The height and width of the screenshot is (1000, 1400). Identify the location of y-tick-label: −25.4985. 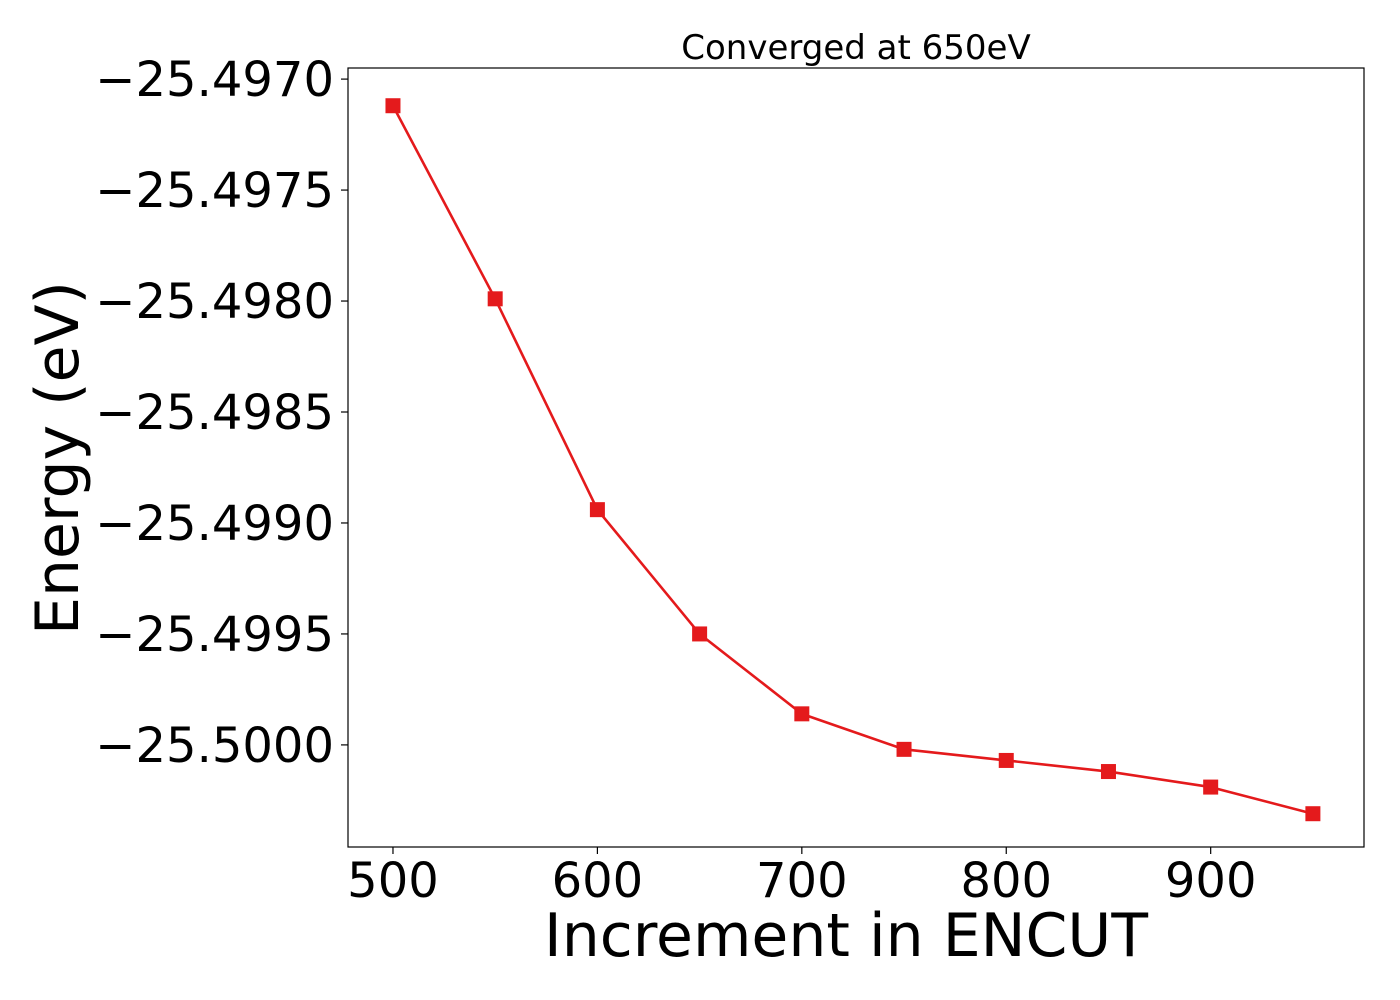
(214, 413).